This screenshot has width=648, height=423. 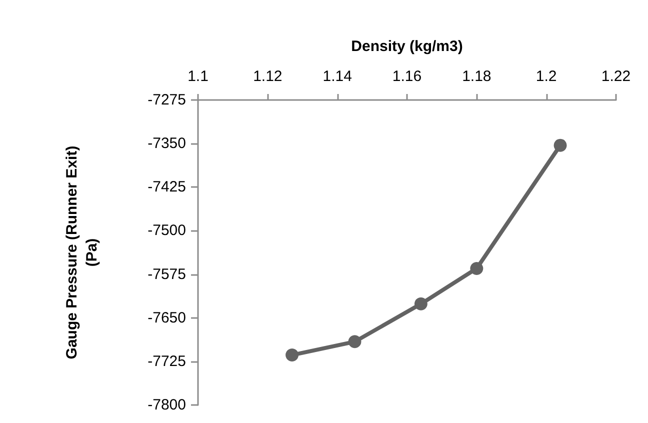 I want to click on y-axis-title: Gauge Pressure (Runner Exit) (Pa), so click(x=82, y=253).